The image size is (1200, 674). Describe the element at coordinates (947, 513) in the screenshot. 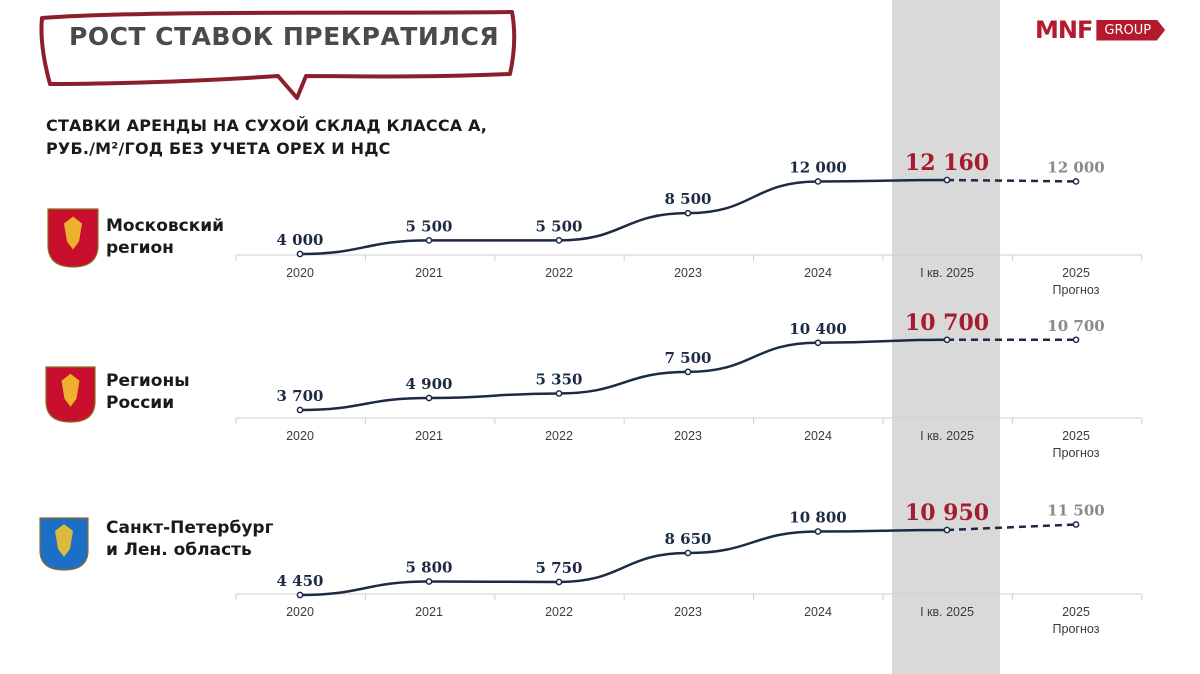

I see `data-label: 10 950` at that location.